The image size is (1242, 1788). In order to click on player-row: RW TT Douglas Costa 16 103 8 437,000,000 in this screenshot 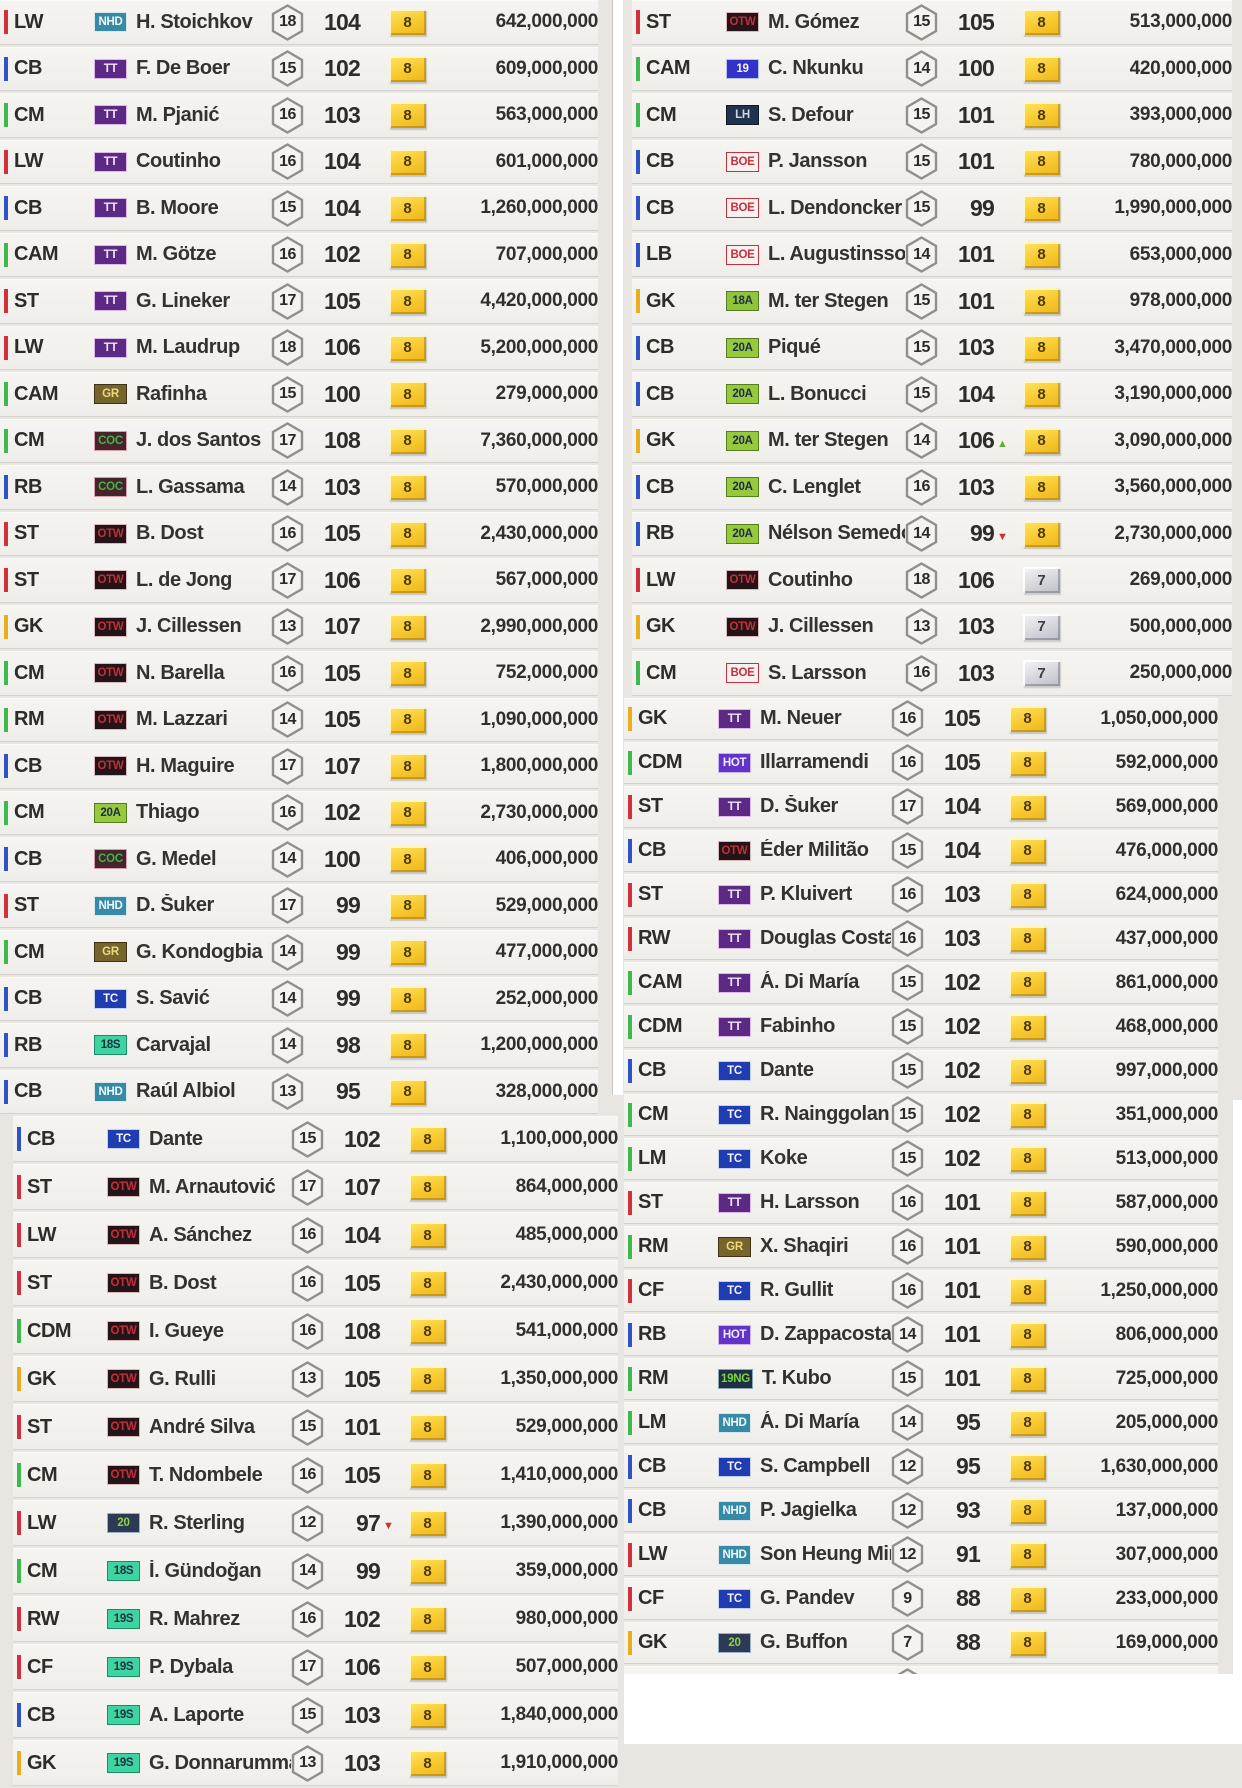, I will do `click(921, 938)`.